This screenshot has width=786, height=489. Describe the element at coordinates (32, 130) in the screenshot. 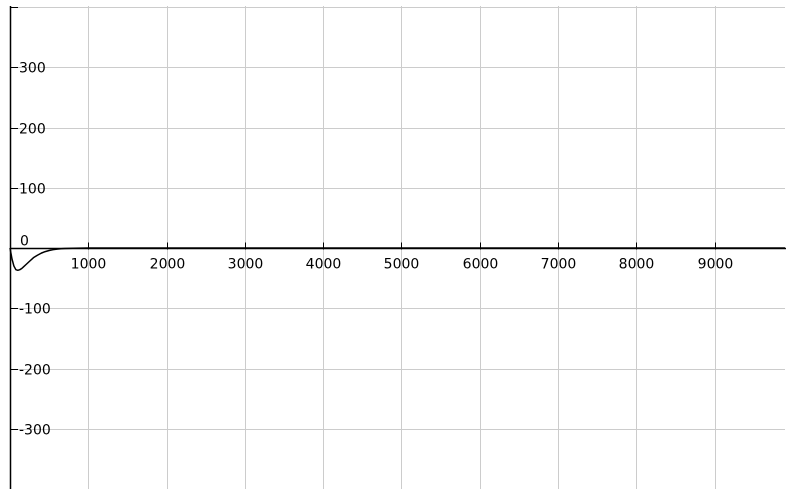

I see `y-tick-label: 200` at that location.